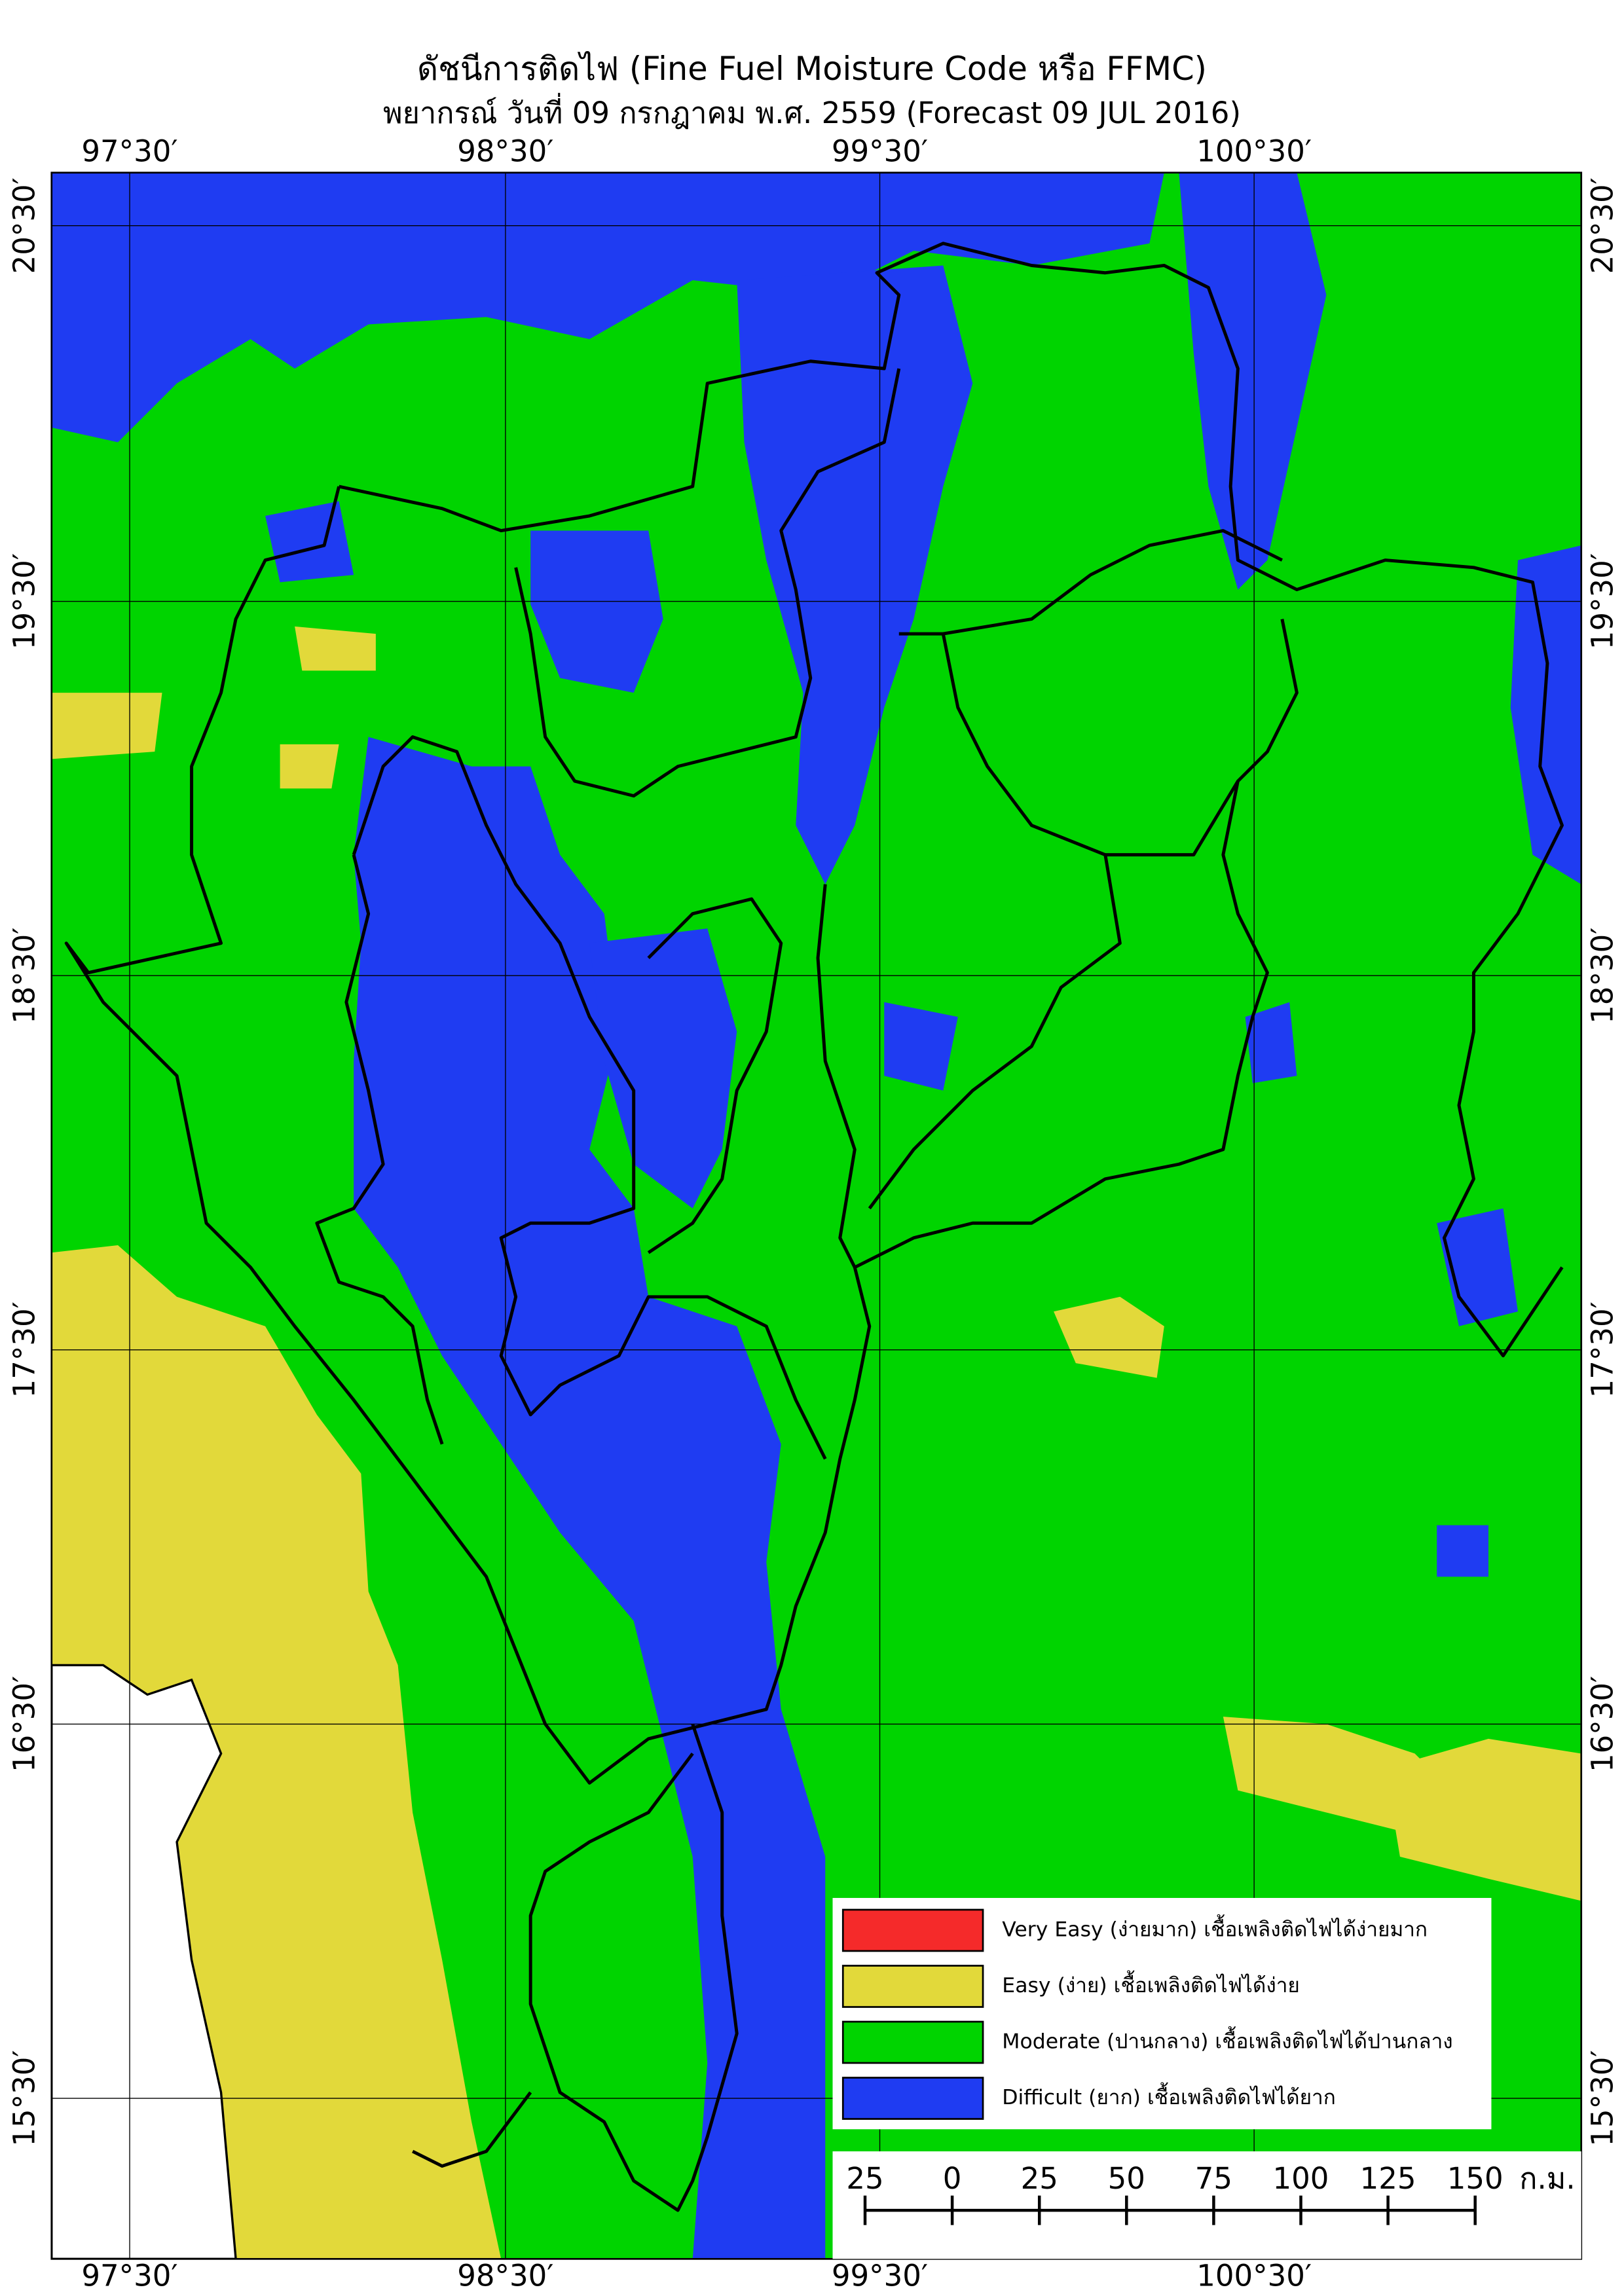  I want to click on scale-unit: ก.ม., so click(1547, 2178).